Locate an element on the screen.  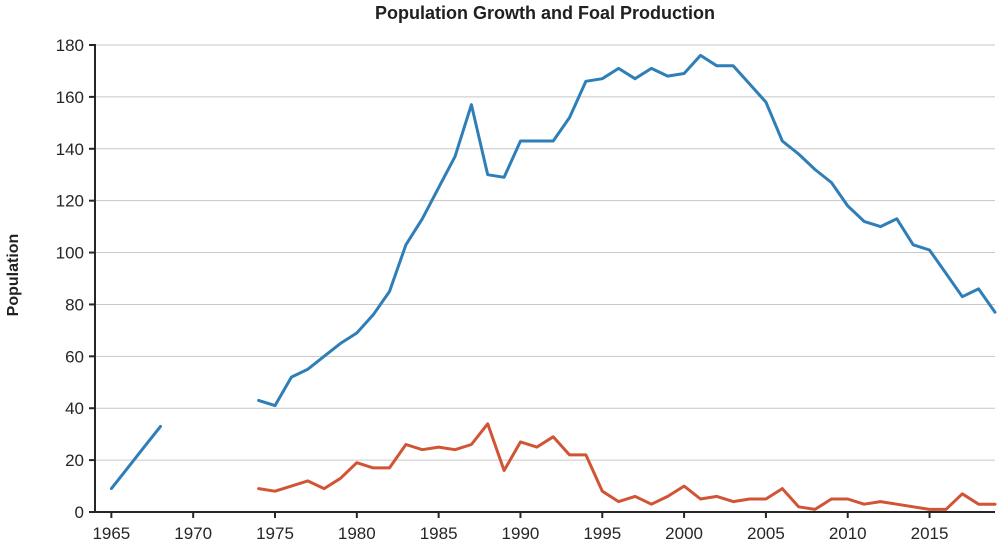
x-tick-label-2015: 2015 is located at coordinates (930, 533).